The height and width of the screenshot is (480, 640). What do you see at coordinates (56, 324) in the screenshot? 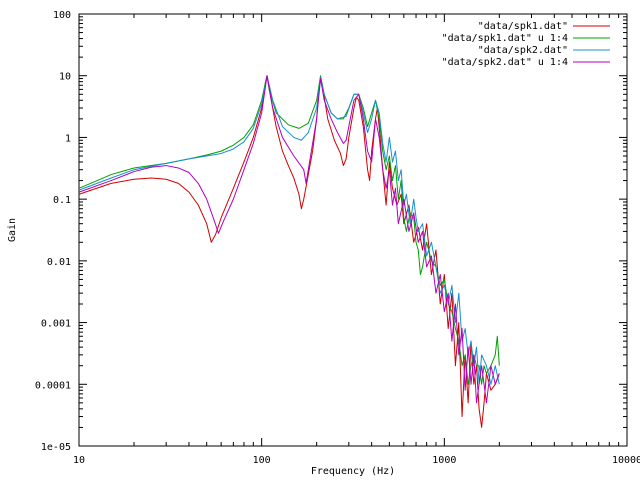
I see `y-tick-label: 0.001` at bounding box center [56, 324].